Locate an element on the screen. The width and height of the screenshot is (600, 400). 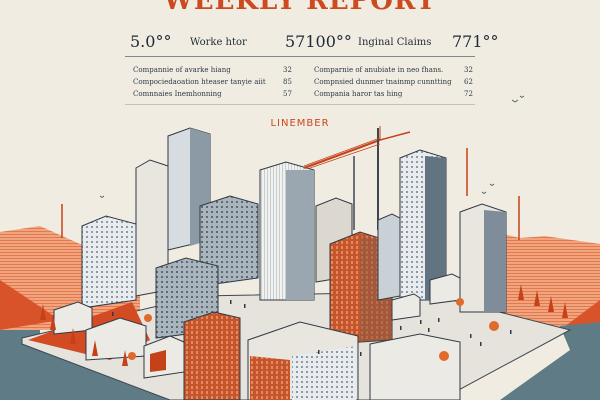
header-divider is located at coordinates (300, 56).